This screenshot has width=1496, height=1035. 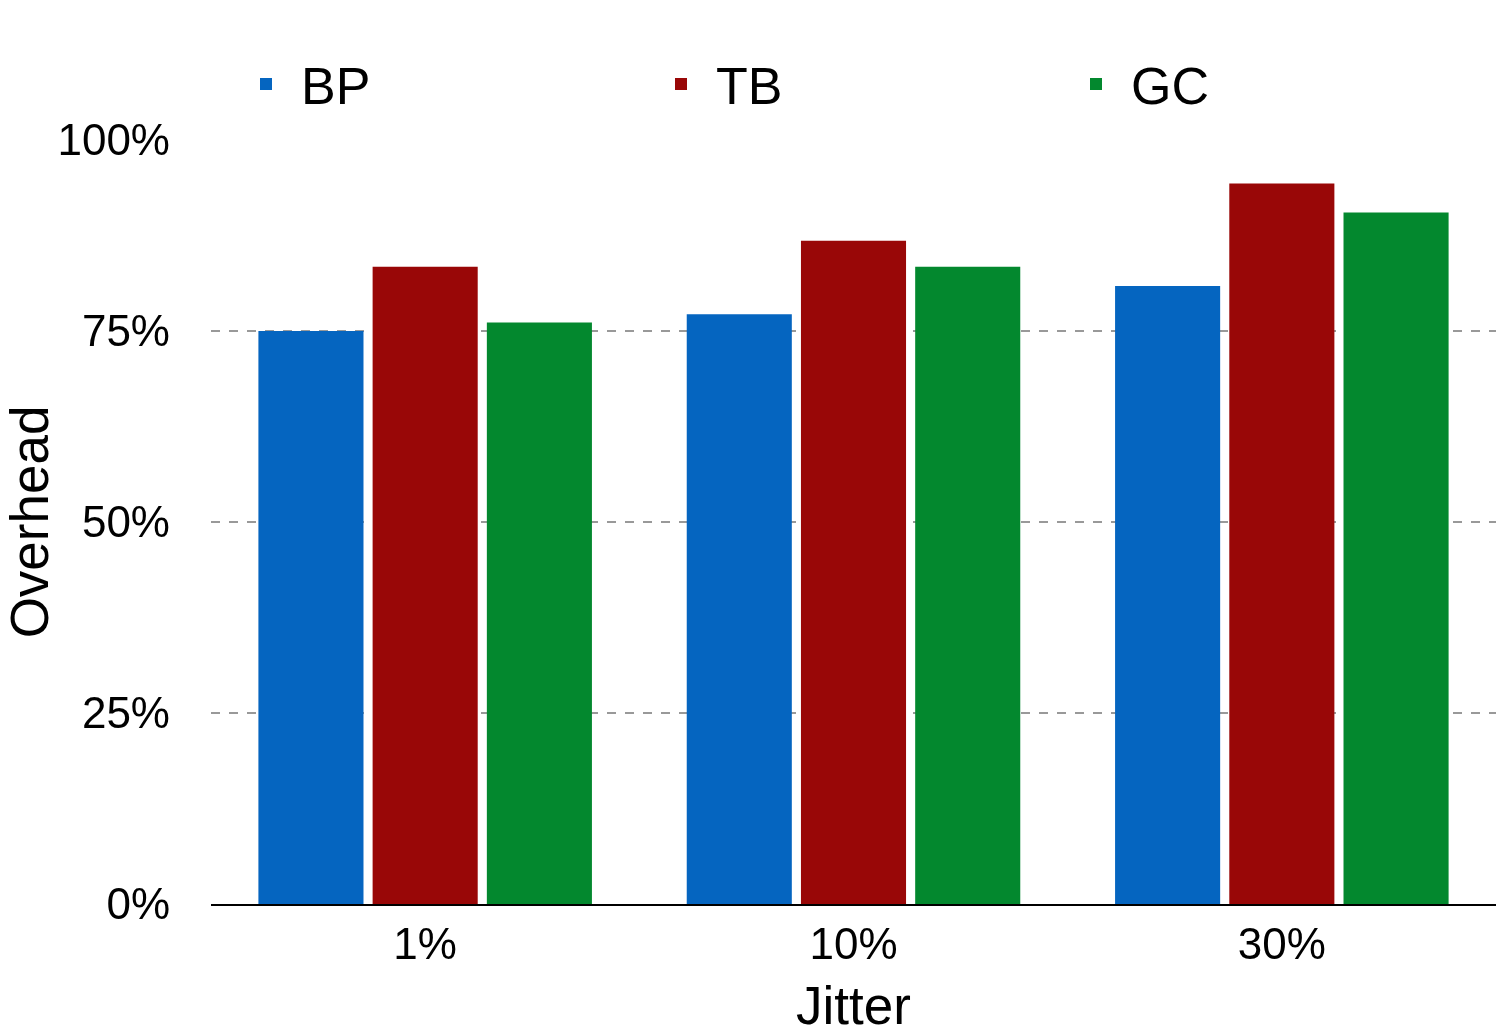 I want to click on x-tick-label: 1%, so click(x=425, y=943).